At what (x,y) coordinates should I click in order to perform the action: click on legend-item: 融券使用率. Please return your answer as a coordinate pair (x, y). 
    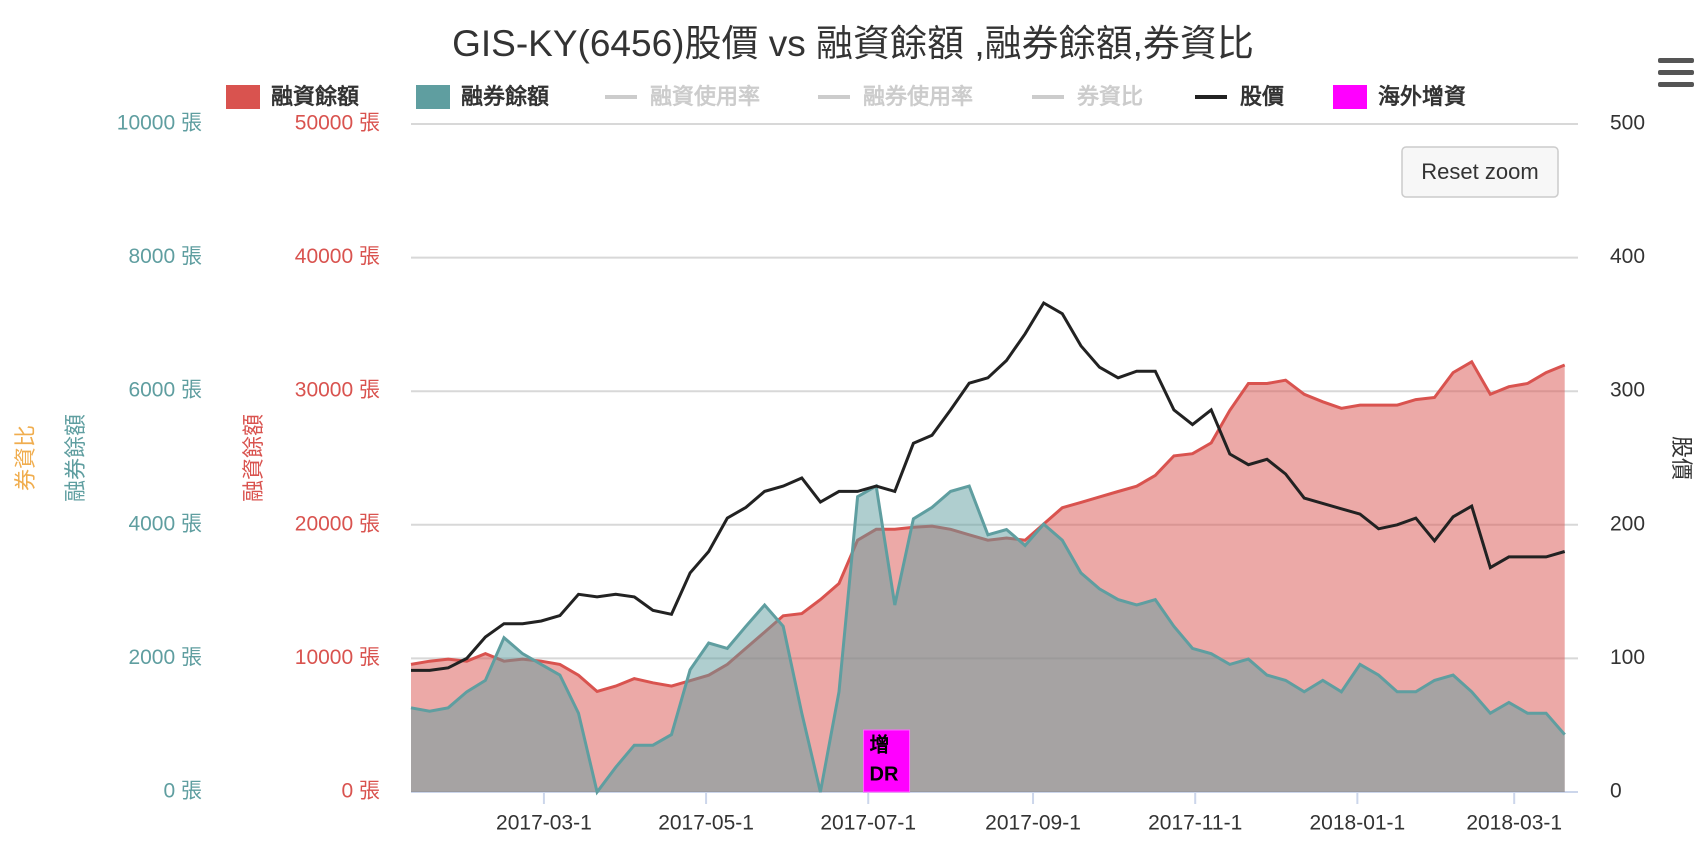
    Looking at the image, I should click on (895, 96).